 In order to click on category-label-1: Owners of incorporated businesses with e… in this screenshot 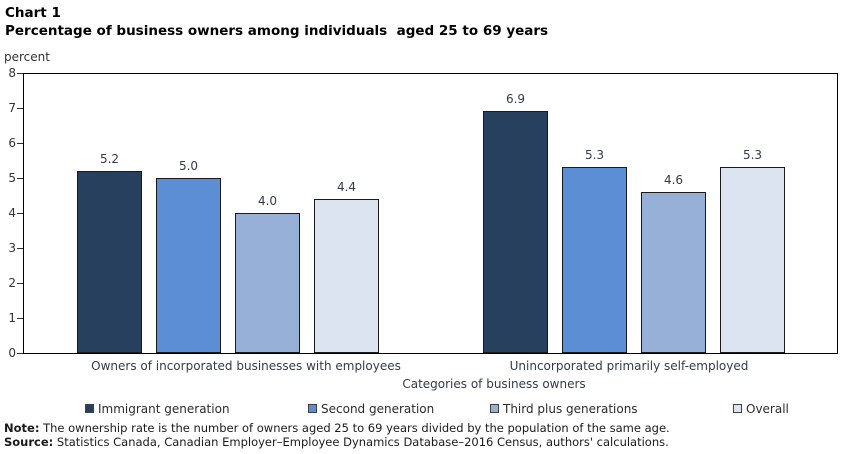, I will do `click(246, 366)`.